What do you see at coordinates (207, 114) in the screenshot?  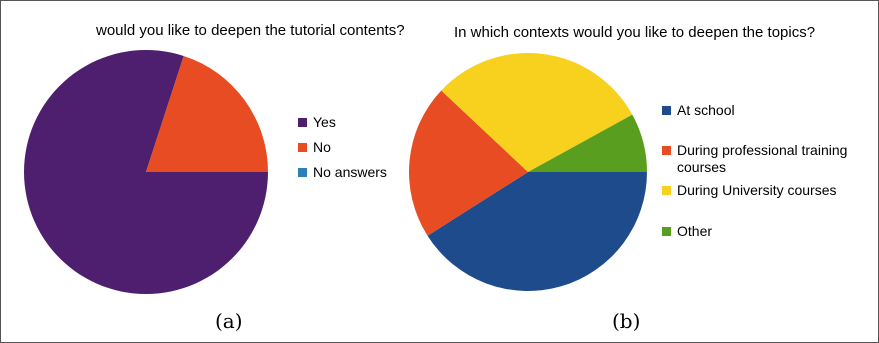 I see `pie-slice-no` at bounding box center [207, 114].